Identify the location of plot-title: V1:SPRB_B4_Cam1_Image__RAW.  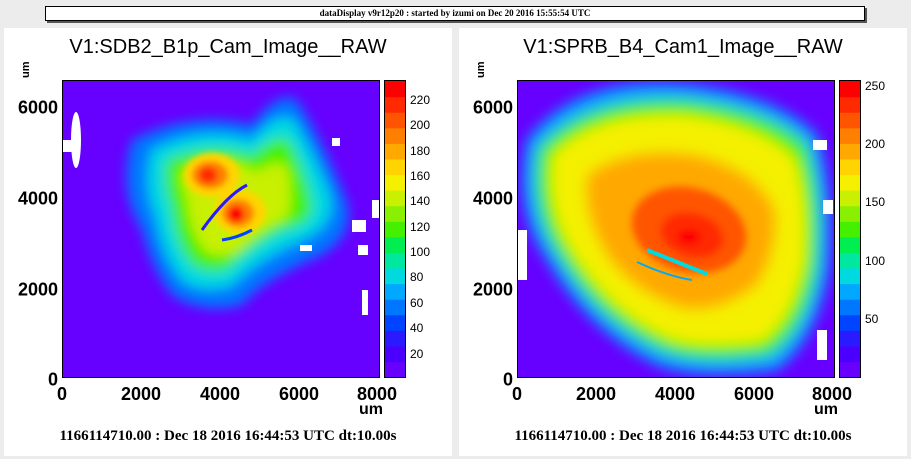
(683, 47).